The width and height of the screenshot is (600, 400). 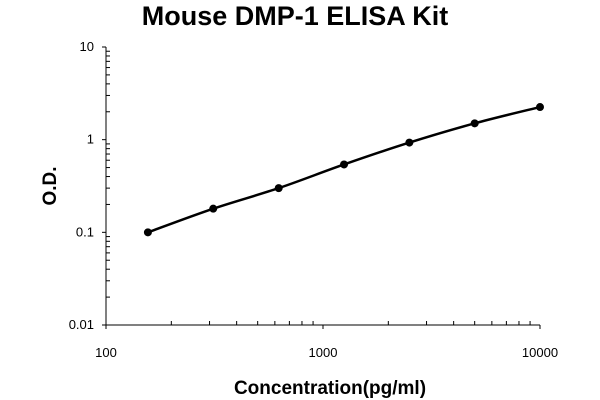 I want to click on chart-title: Mouse DMP-1 ELISA Kit, so click(x=295, y=16).